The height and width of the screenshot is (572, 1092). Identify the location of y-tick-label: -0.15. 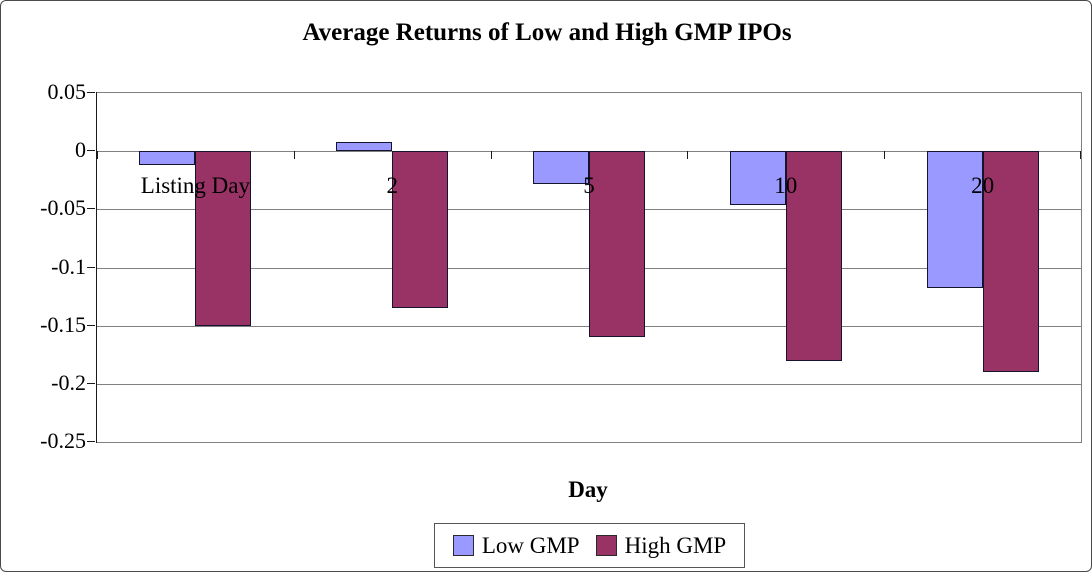
(63, 324).